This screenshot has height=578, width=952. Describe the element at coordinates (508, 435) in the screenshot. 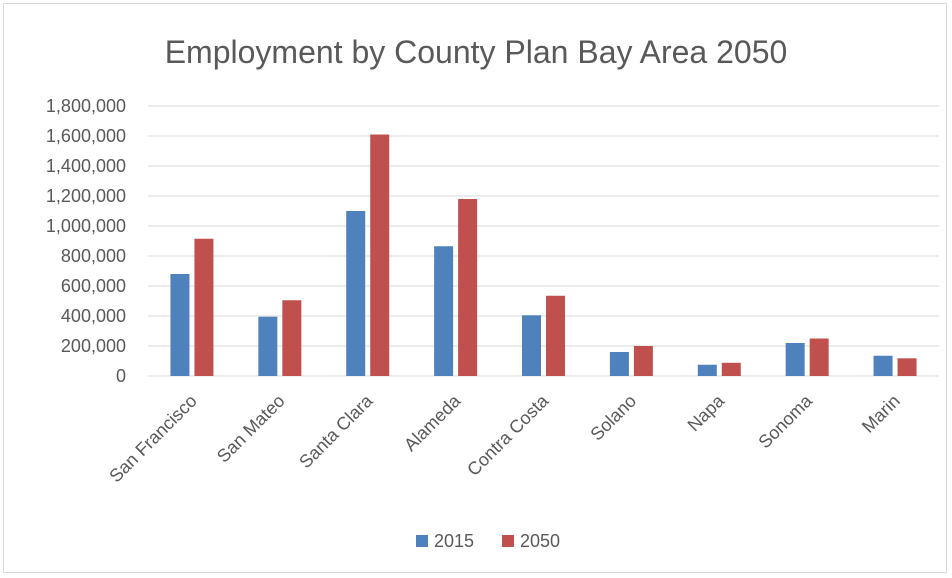

I see `x-category-label: Contra Costa` at that location.